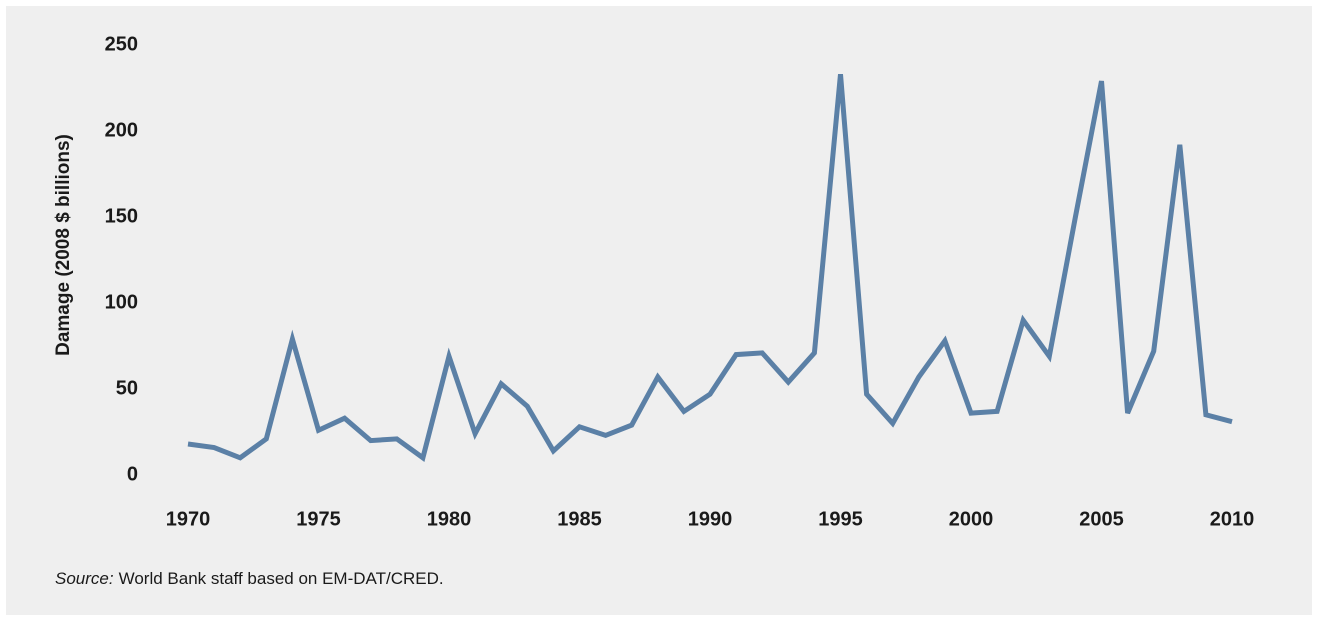 The height and width of the screenshot is (621, 1318). What do you see at coordinates (840, 519) in the screenshot?
I see `x-tick-label: 1995` at bounding box center [840, 519].